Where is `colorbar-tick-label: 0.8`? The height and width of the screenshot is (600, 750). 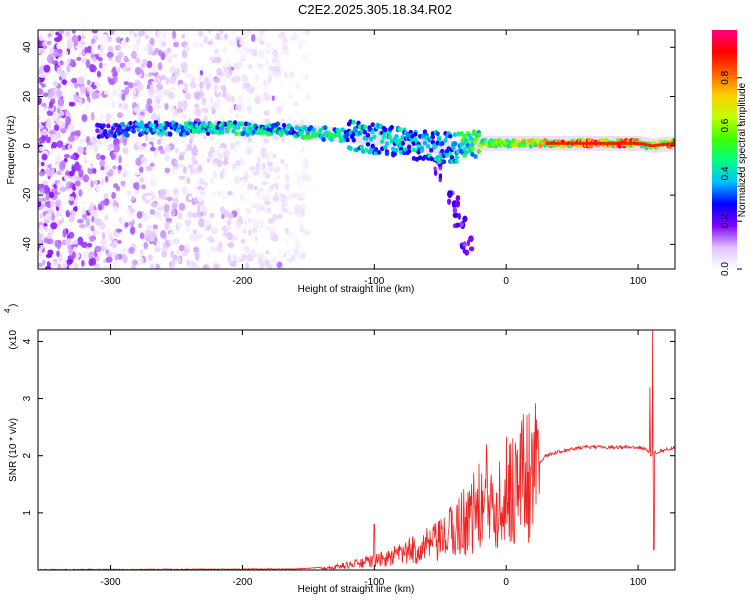 colorbar-tick-label: 0.8 is located at coordinates (725, 77).